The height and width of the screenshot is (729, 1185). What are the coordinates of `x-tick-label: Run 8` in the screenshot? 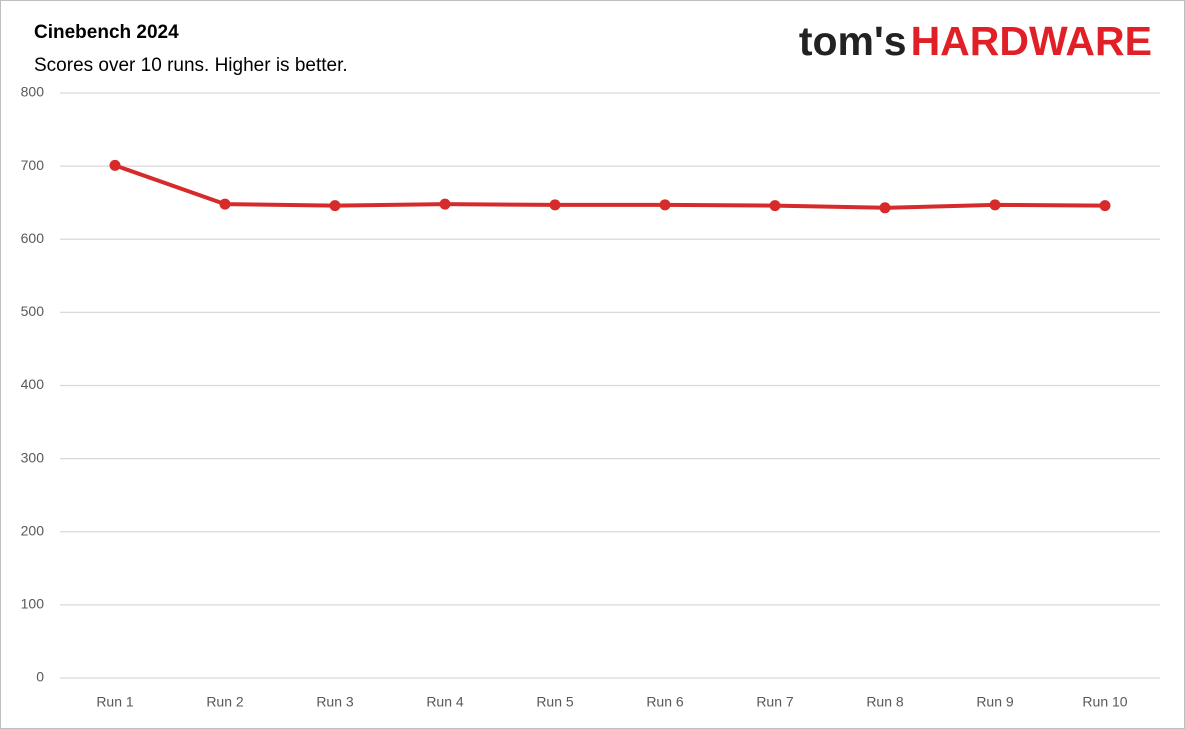 It's located at (885, 702).